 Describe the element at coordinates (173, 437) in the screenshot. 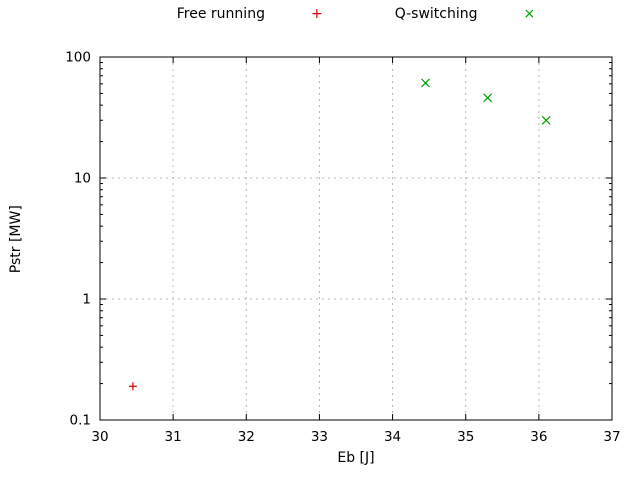

I see `svg-text: 31` at that location.